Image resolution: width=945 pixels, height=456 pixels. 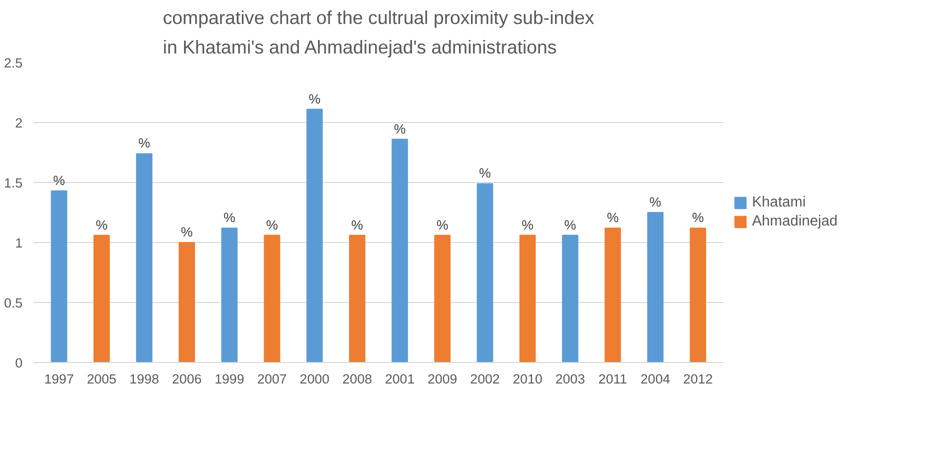 What do you see at coordinates (101, 379) in the screenshot?
I see `x-tick-label: 2005` at bounding box center [101, 379].